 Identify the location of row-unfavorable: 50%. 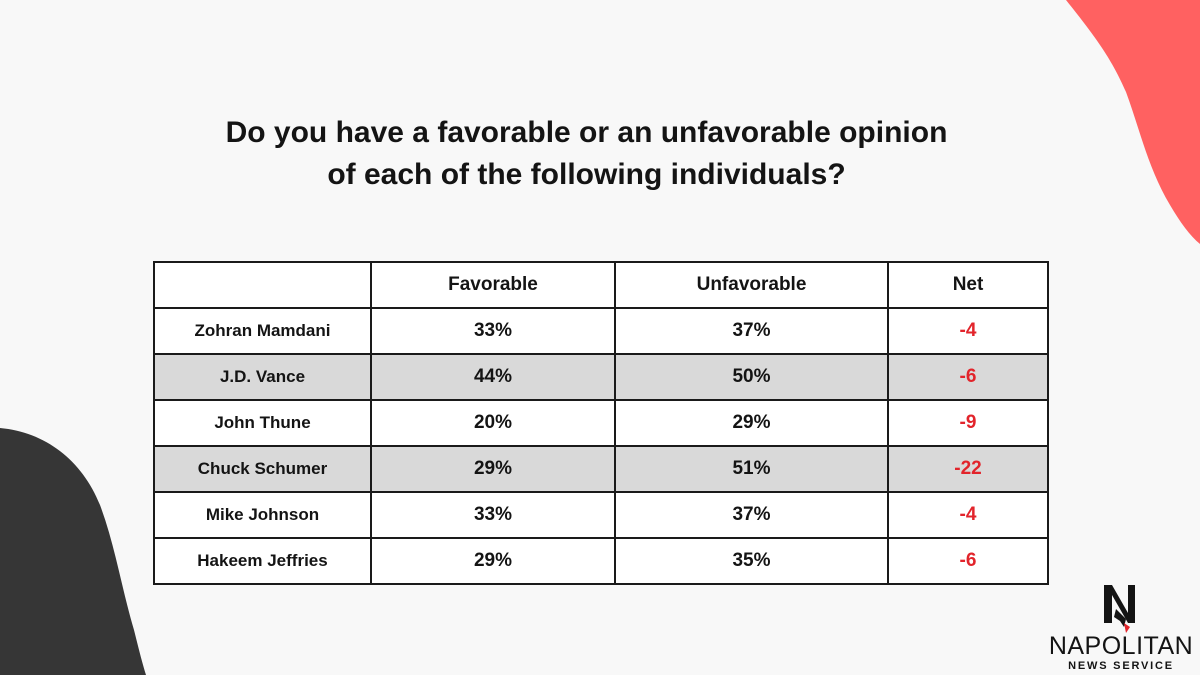
(751, 377).